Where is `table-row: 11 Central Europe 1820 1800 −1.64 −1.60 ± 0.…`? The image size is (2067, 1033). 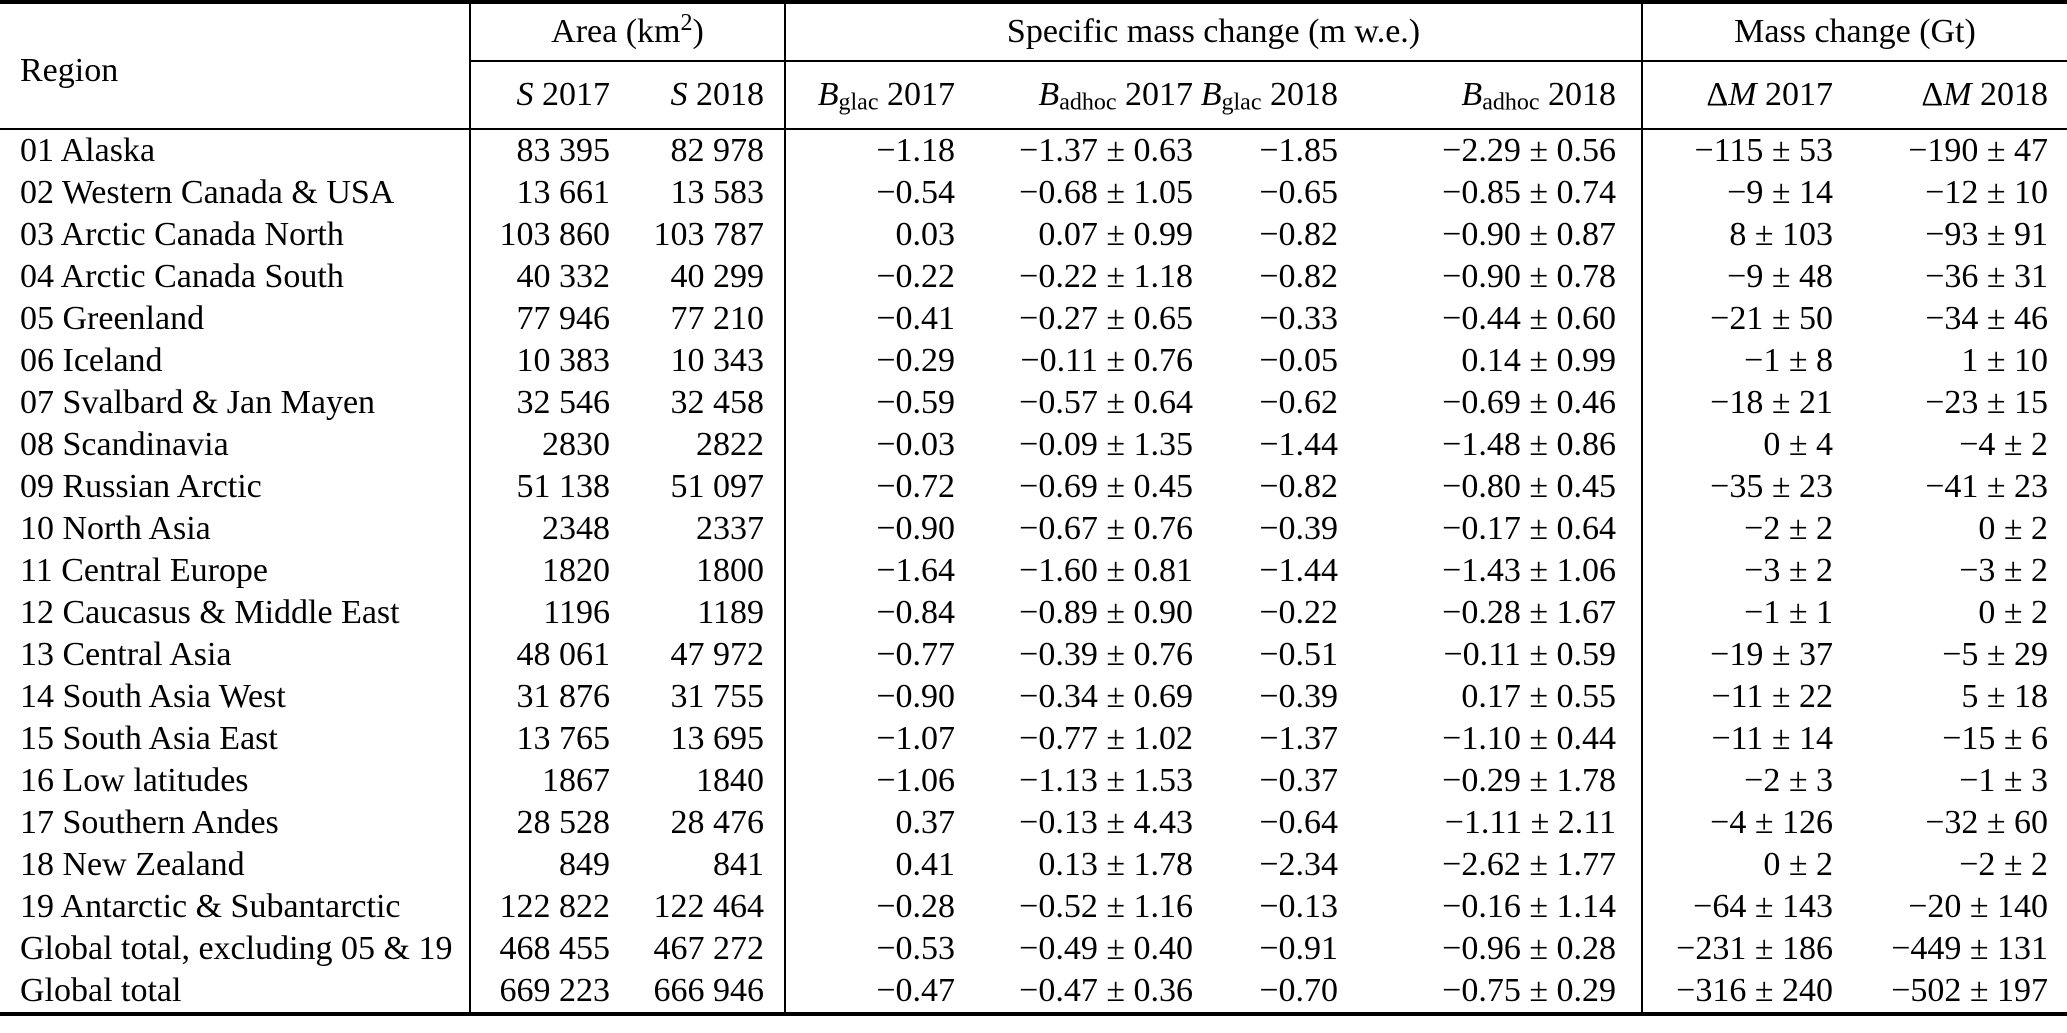 table-row: 11 Central Europe 1820 1800 −1.64 −1.60 ± 0.… is located at coordinates (1033, 571).